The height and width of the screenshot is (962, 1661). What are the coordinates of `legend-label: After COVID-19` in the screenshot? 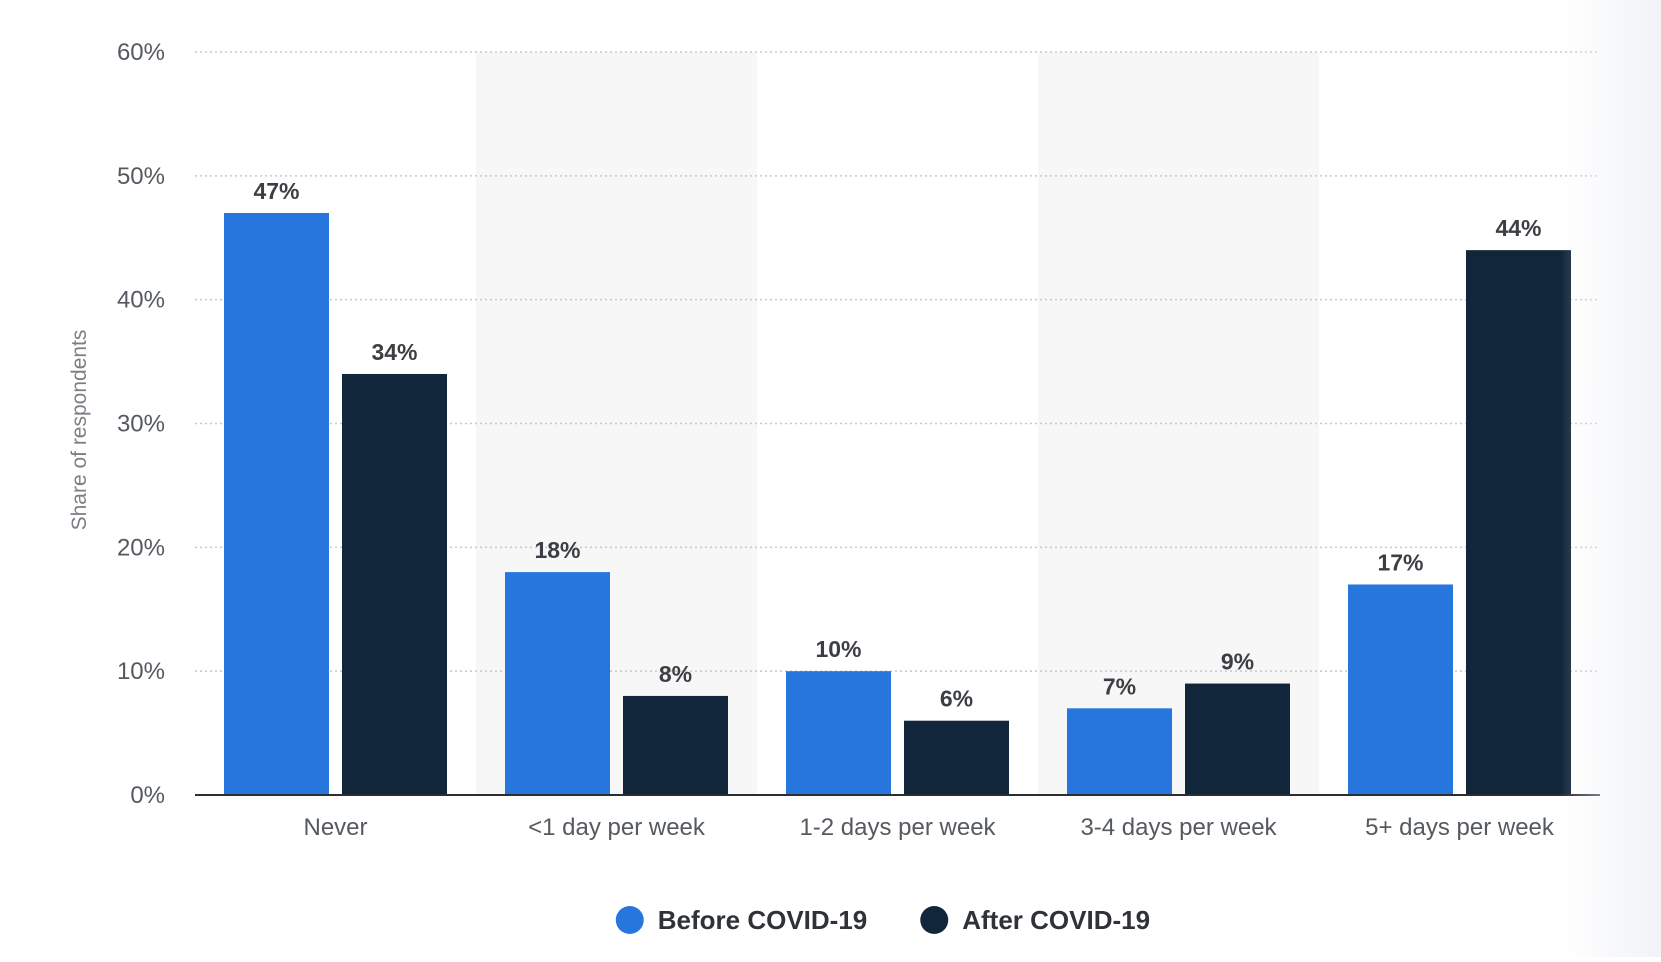 It's located at (1056, 920).